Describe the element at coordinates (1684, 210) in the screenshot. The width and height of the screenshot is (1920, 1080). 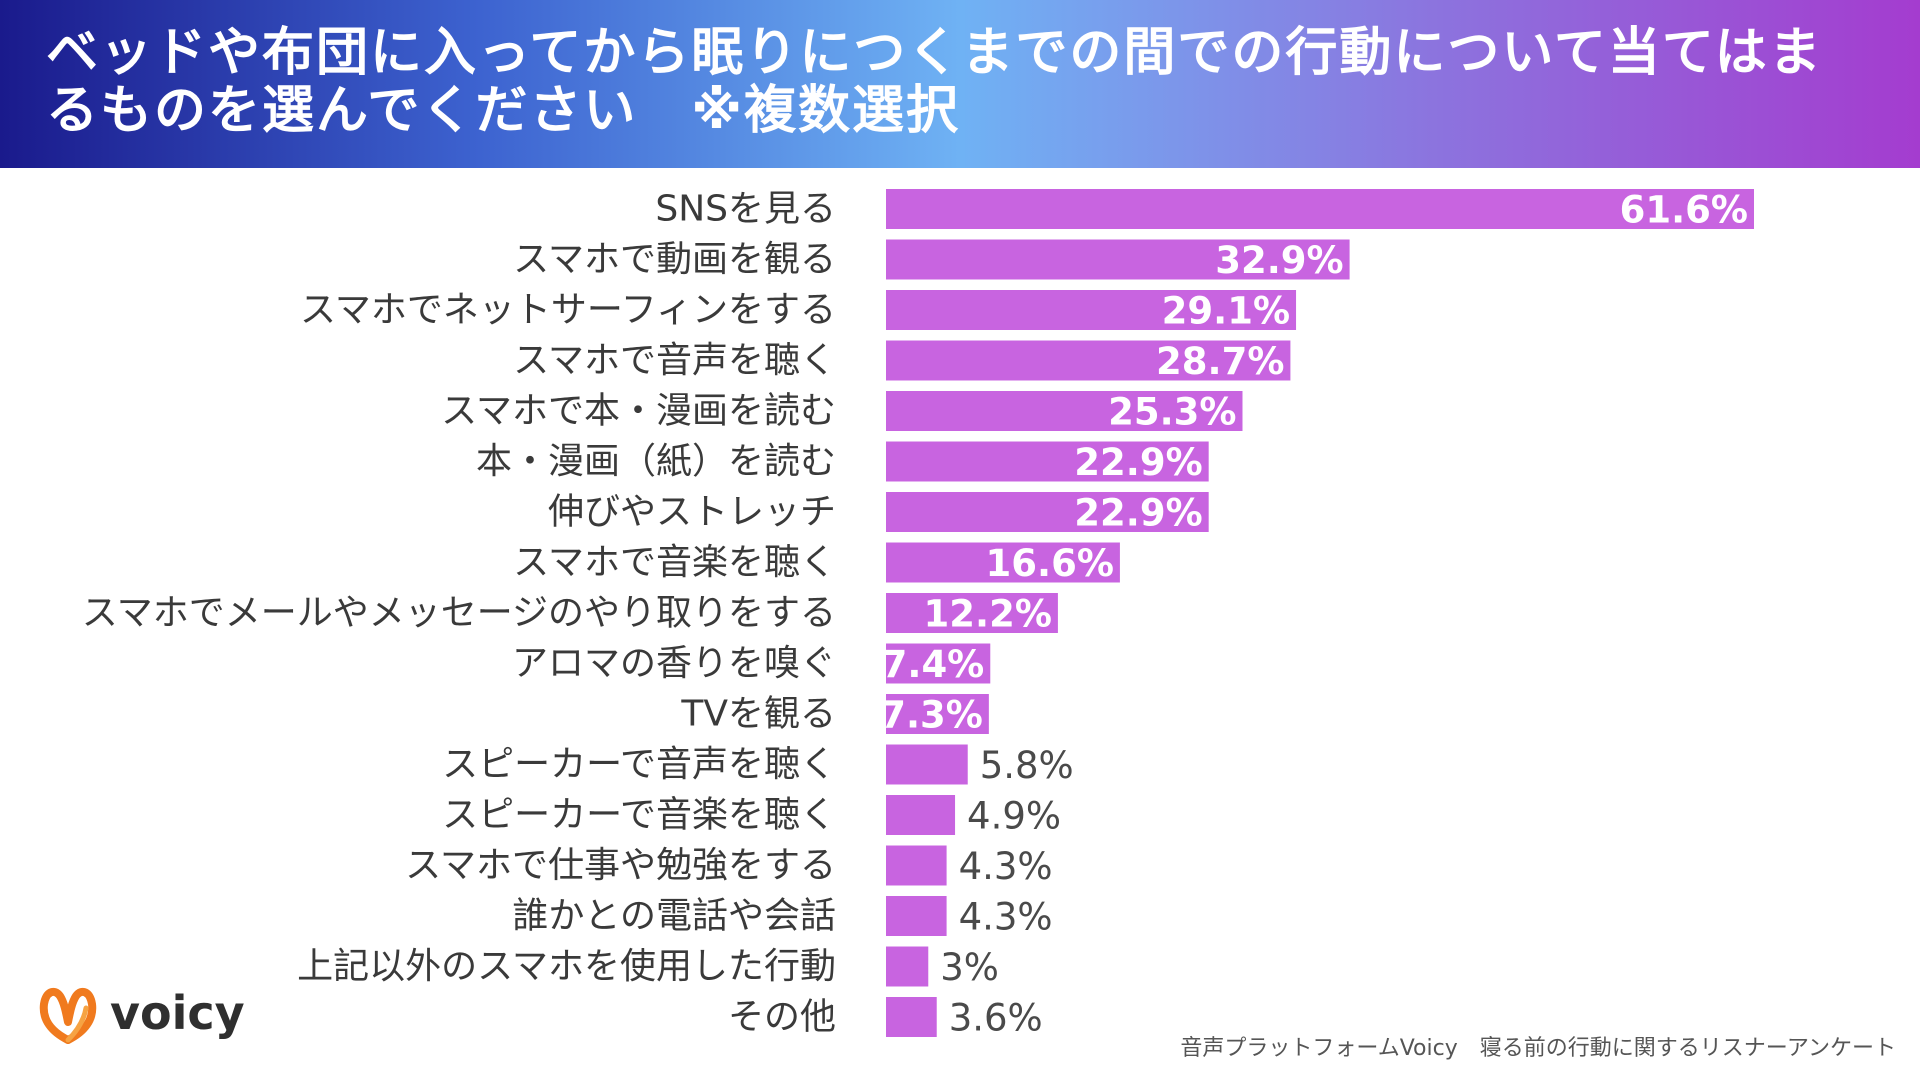
I see `value-label: 61.6%` at that location.